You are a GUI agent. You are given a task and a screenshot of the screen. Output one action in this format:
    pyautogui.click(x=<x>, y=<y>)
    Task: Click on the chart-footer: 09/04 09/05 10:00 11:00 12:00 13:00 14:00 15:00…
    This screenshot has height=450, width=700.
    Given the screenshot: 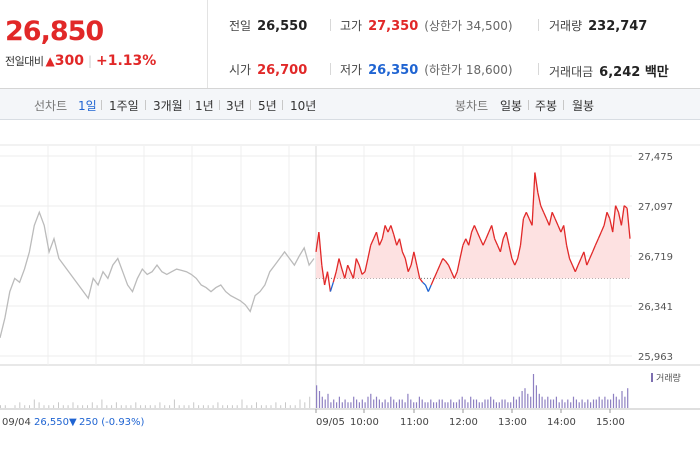 What is the action you would take?
    pyautogui.click(x=313, y=418)
    